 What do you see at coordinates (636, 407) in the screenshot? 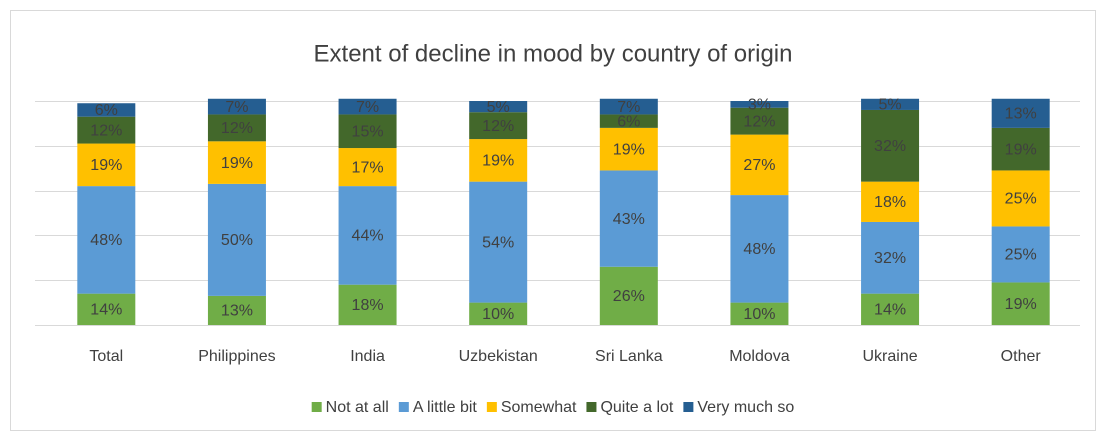
I see `legend-label: Quite a lot` at bounding box center [636, 407].